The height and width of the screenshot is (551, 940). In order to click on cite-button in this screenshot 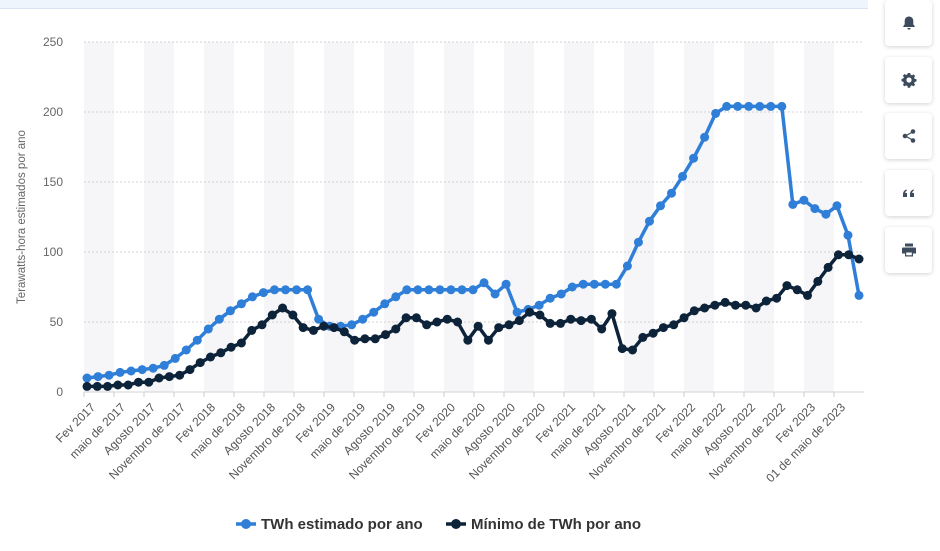, I will do `click(908, 193)`.